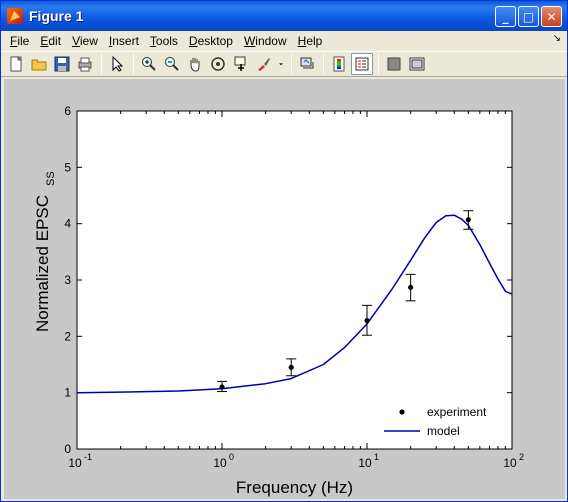  What do you see at coordinates (314, 40) in the screenshot?
I see `menu-label-rest: elp` at bounding box center [314, 40].